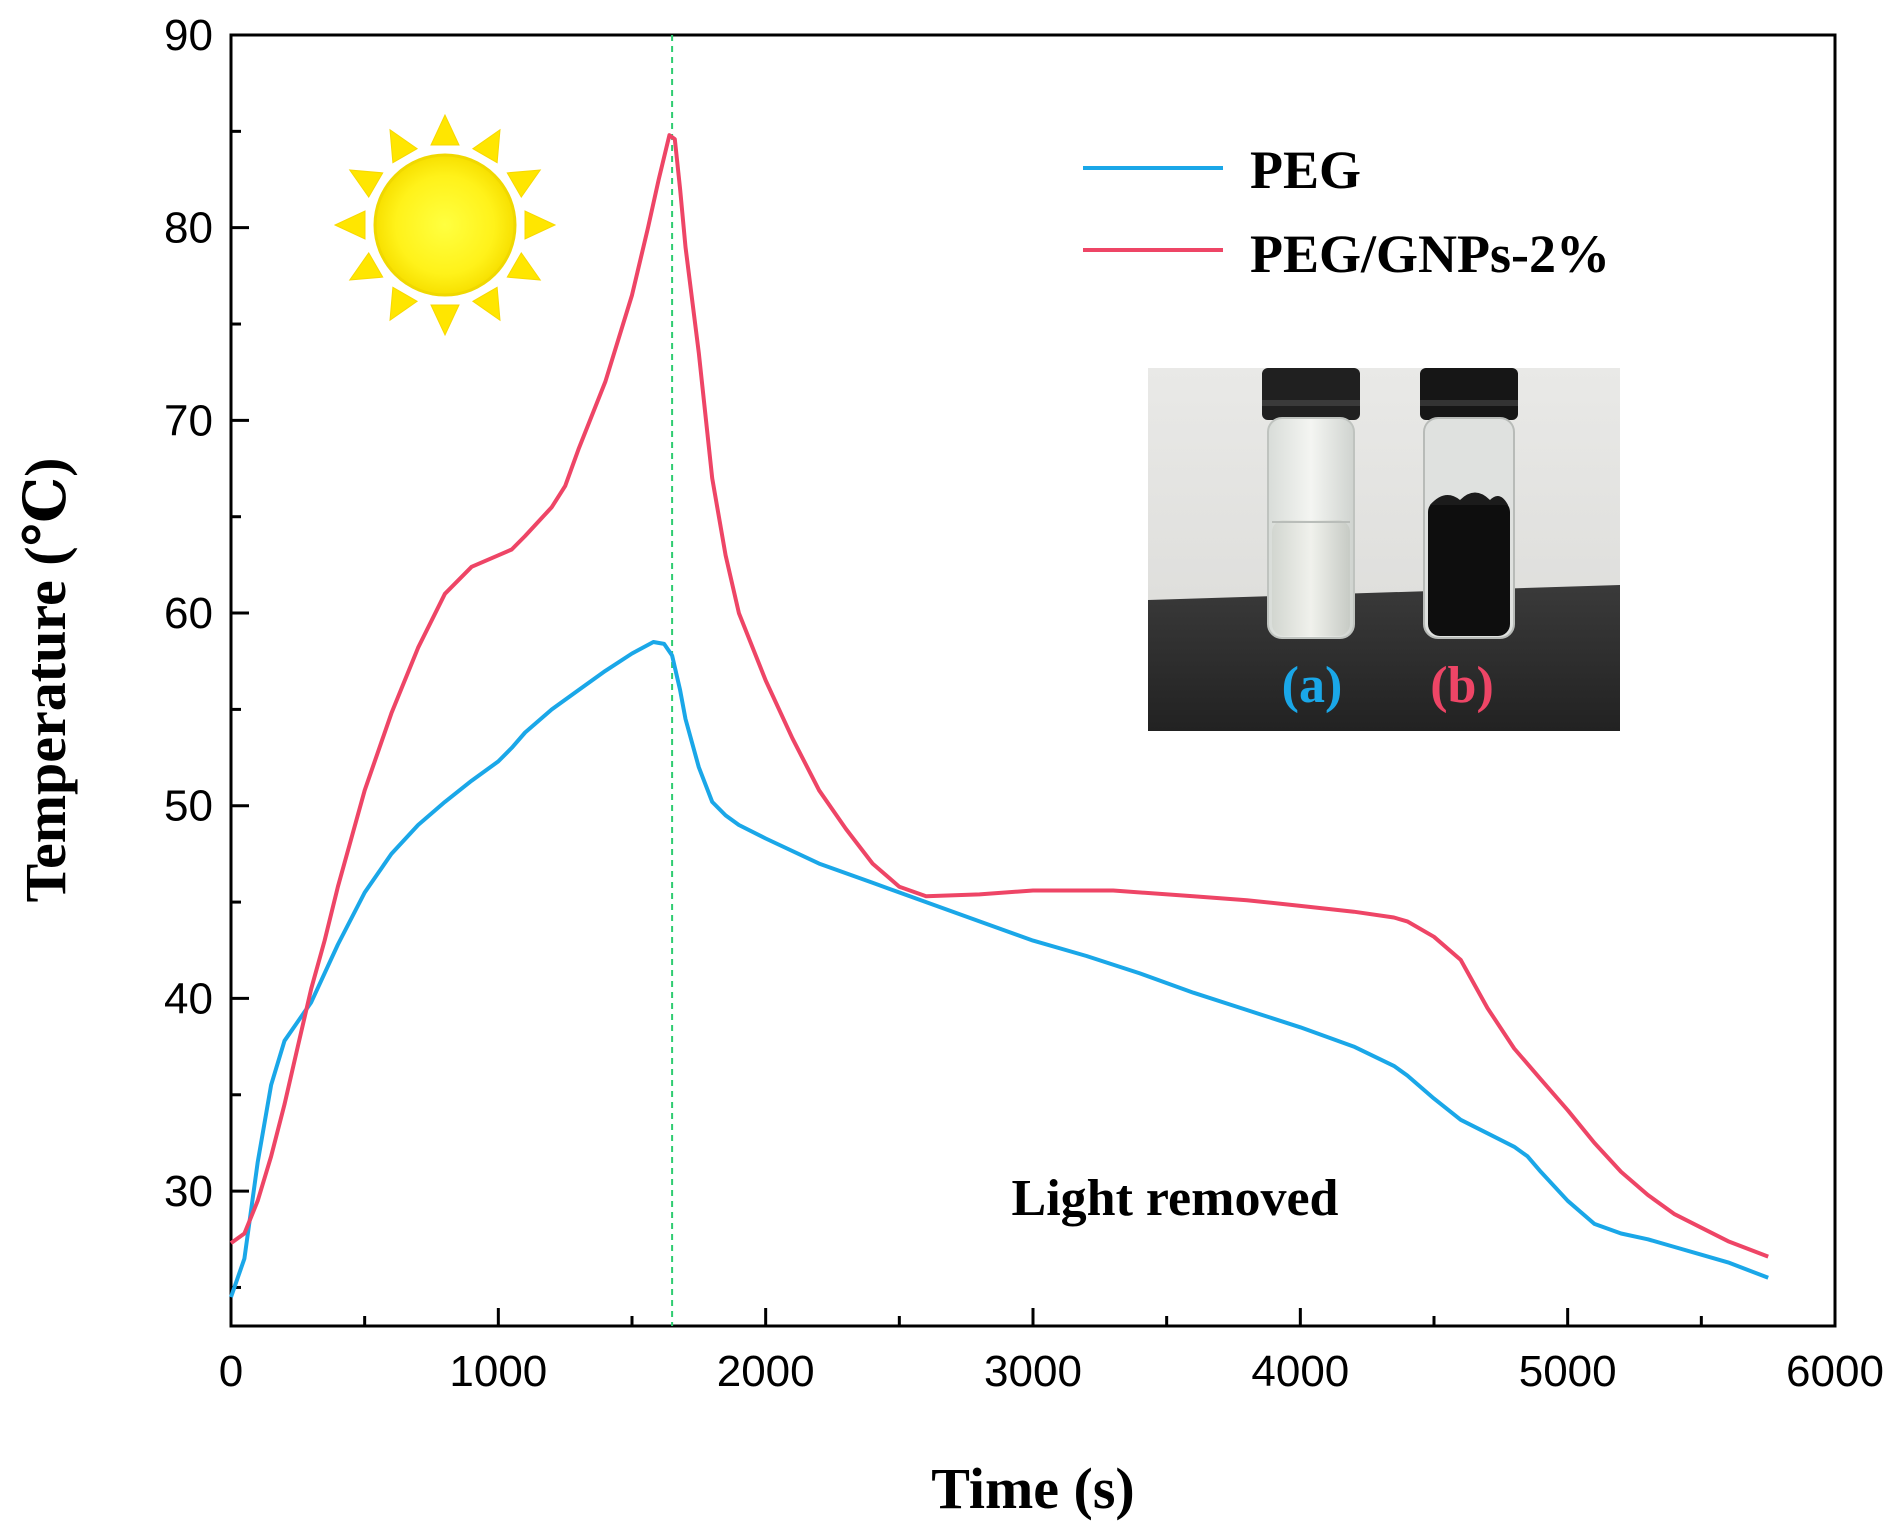  I want to click on y-tick-labels: 30 40 50 60 70 80 90, so click(188, 613).